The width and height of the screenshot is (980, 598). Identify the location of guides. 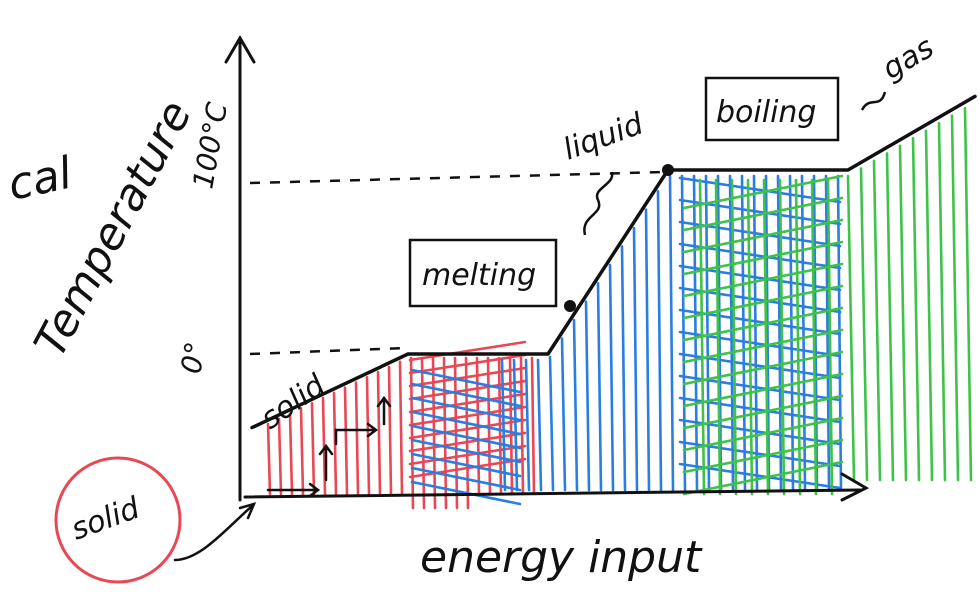
(457, 263).